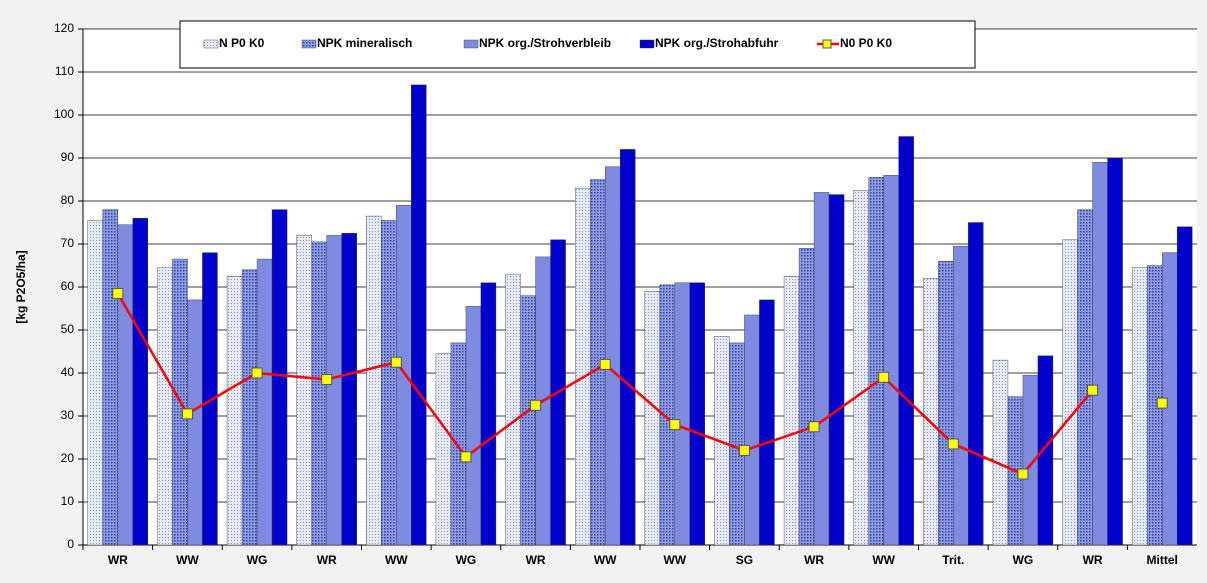 This screenshot has height=583, width=1207. What do you see at coordinates (827, 44) in the screenshot?
I see `legend-marker` at bounding box center [827, 44].